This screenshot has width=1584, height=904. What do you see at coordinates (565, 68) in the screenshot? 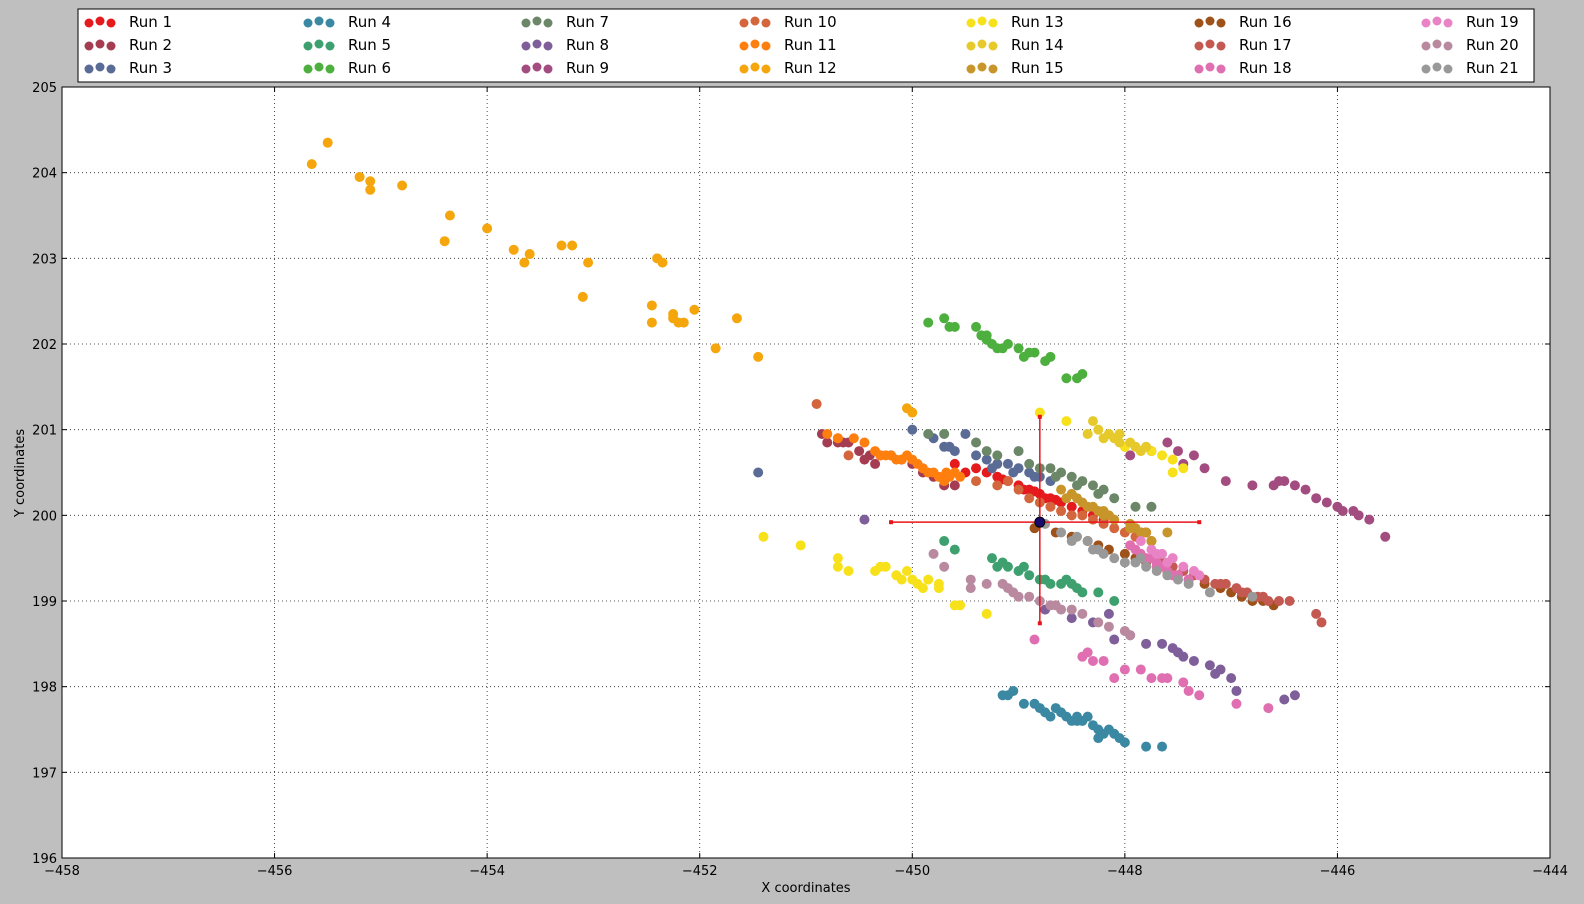
I see `legend-item: Run 9` at bounding box center [565, 68].